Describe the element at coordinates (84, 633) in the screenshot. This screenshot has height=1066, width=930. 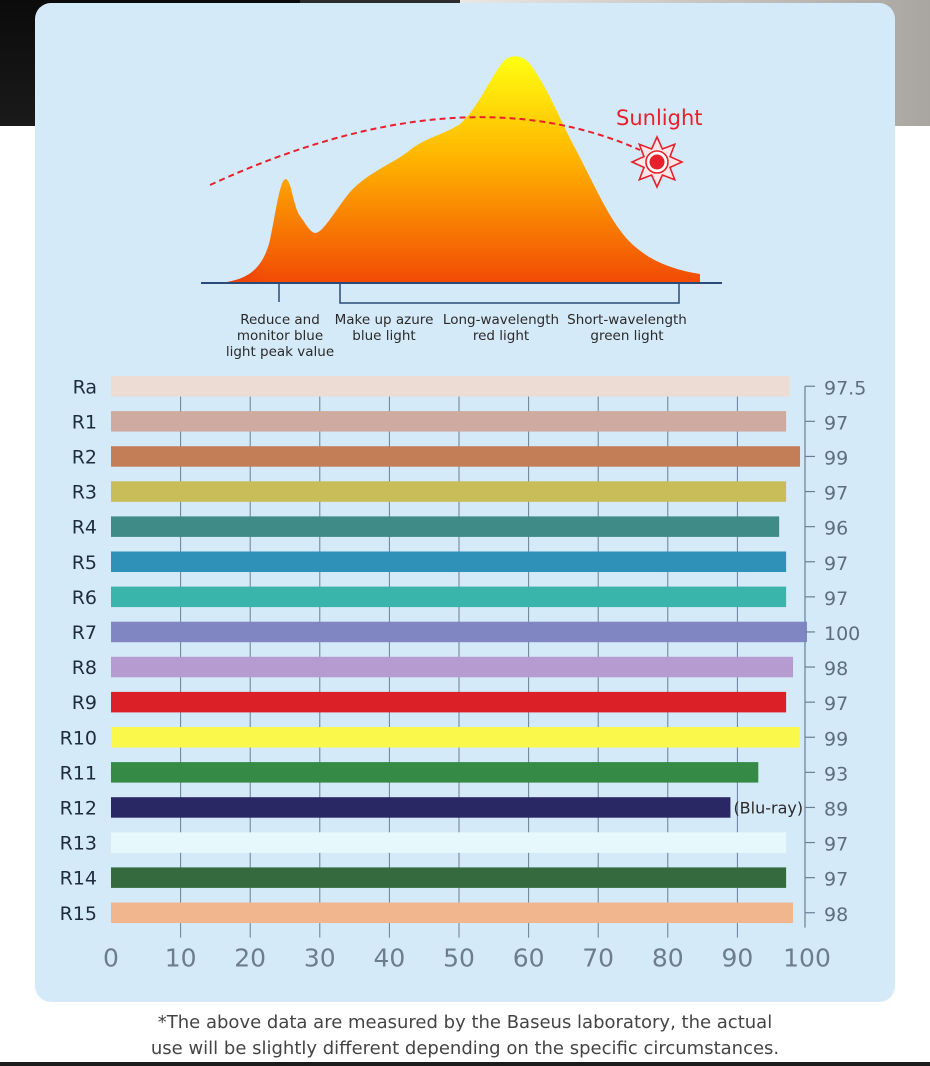
I see `category-label: R7` at that location.